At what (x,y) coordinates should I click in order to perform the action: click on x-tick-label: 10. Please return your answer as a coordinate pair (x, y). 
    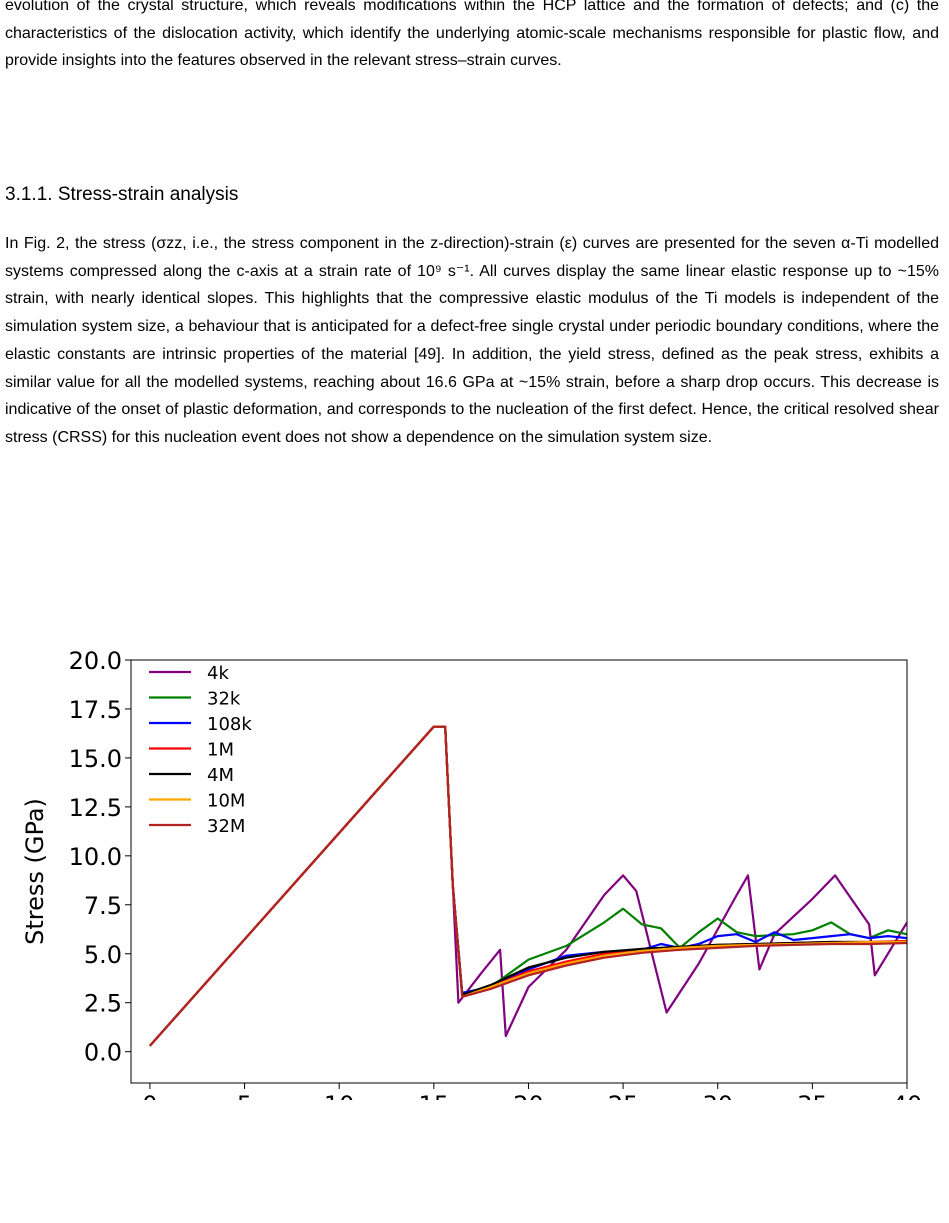
    Looking at the image, I should click on (339, 1095).